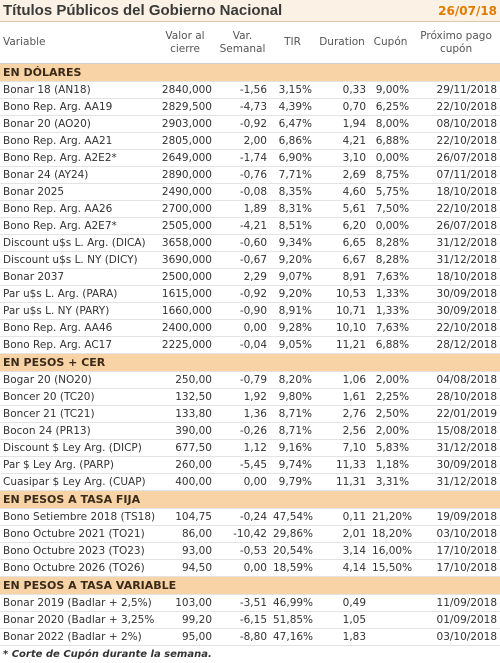 The image size is (500, 663). Describe the element at coordinates (77, 448) in the screenshot. I see `cell: Discount $ Ley Arg. (DICP)` at that location.